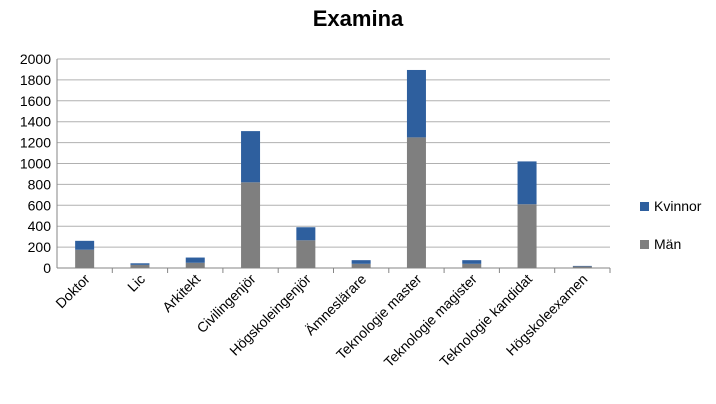 The image size is (716, 404). What do you see at coordinates (358, 18) in the screenshot?
I see `chart-title: Examina` at bounding box center [358, 18].